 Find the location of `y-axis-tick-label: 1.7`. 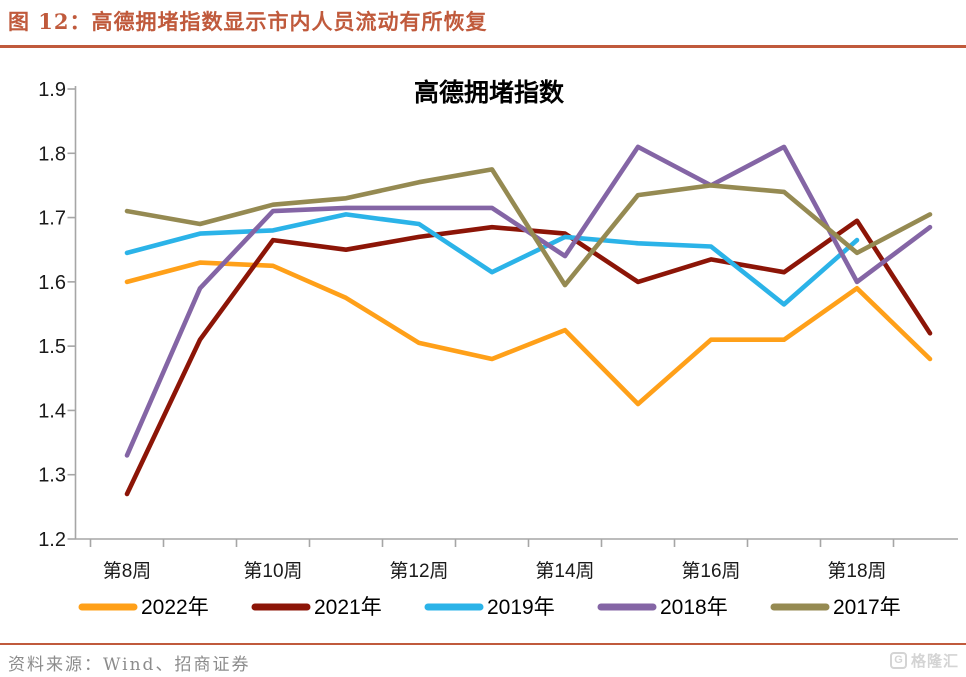

y-axis-tick-label: 1.7 is located at coordinates (52, 219).